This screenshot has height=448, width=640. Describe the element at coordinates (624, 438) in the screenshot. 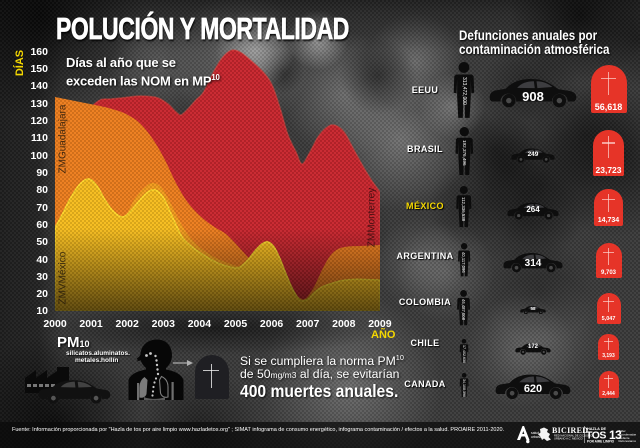

I see `svg-text: Elefante` at that location.